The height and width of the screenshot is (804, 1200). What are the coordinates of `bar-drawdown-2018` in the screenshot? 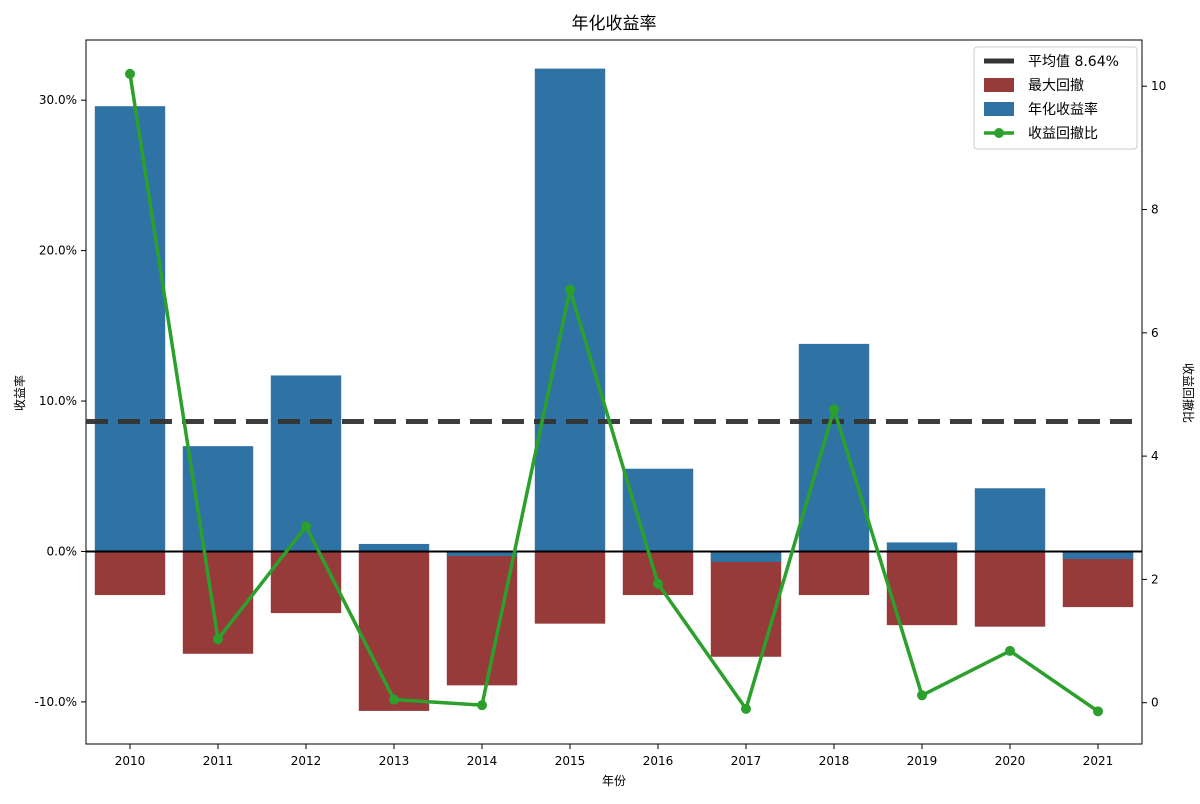 It's located at (834, 573).